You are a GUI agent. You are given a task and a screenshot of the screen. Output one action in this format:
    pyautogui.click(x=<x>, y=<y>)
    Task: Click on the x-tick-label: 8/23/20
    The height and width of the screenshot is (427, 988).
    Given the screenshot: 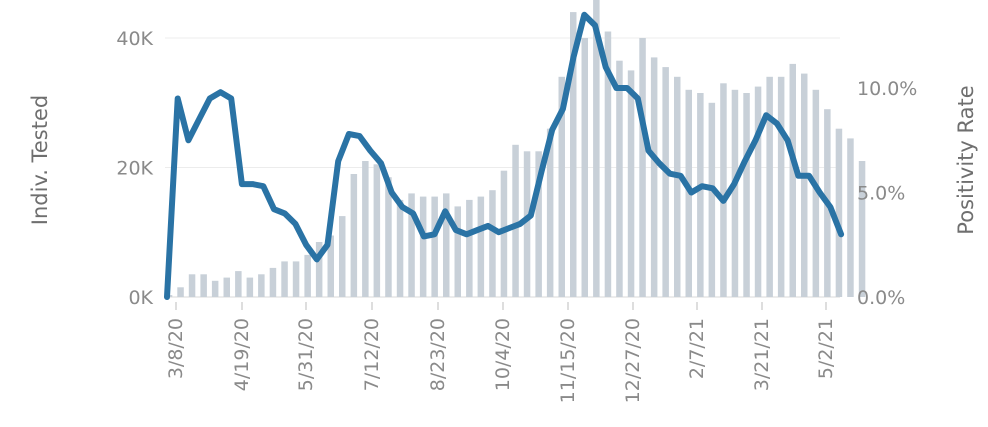 What is the action you would take?
    pyautogui.click(x=438, y=354)
    